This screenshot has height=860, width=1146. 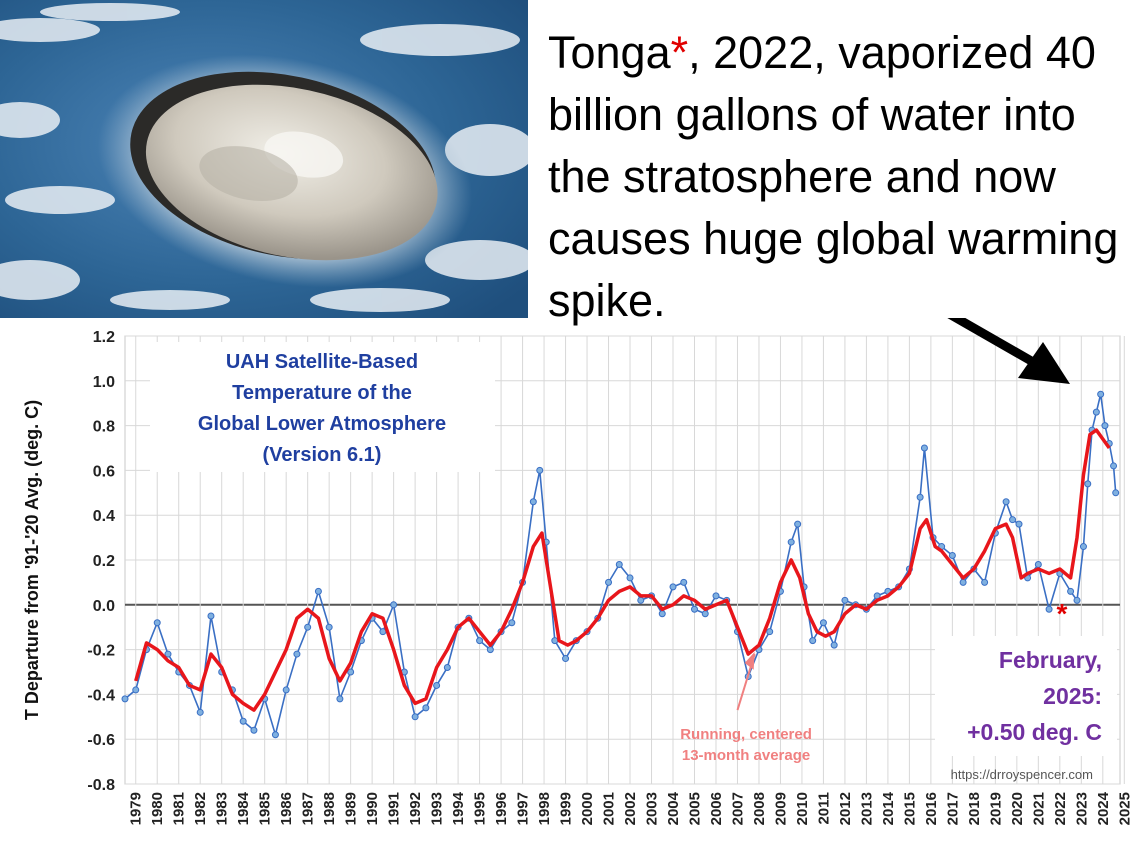 What do you see at coordinates (749, 660) in the screenshot?
I see `annotation-arrowhead` at bounding box center [749, 660].